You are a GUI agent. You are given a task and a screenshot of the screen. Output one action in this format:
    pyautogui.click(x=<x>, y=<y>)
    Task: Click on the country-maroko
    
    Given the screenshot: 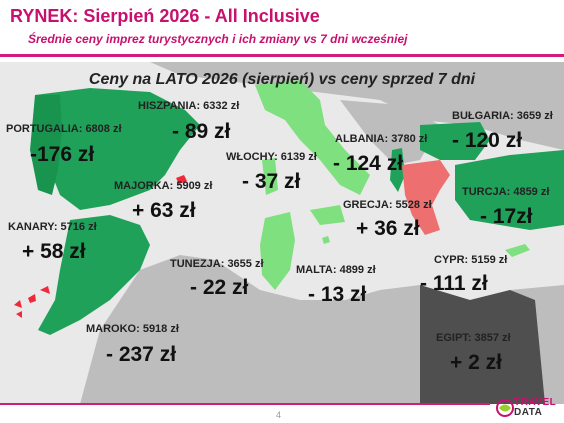 What is the action you would take?
    pyautogui.click(x=94, y=275)
    